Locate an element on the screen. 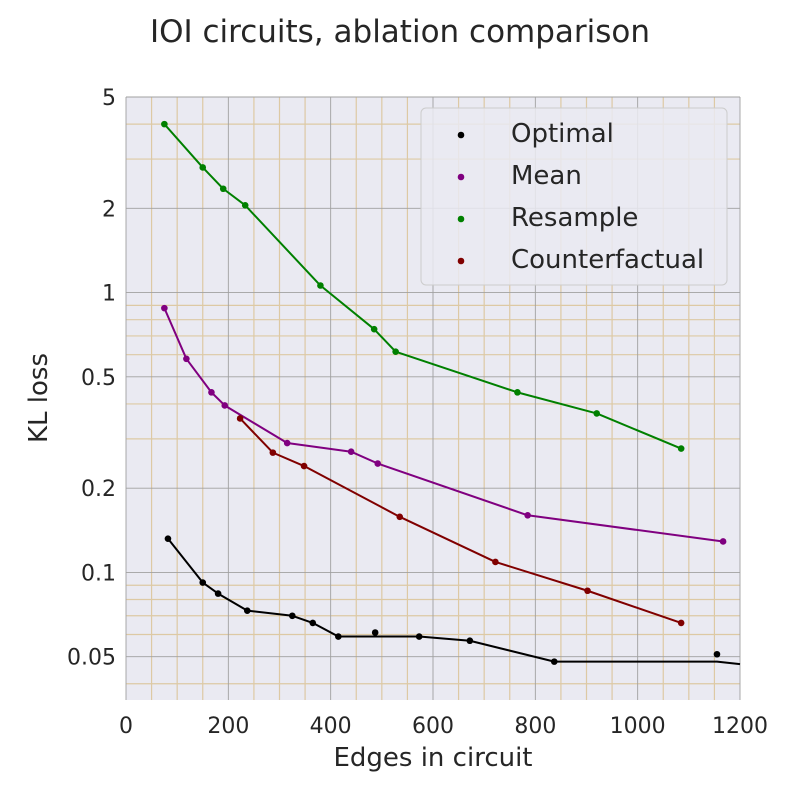 The image size is (800, 800). legend-label-counterfactual: Counterfactual is located at coordinates (607, 260).